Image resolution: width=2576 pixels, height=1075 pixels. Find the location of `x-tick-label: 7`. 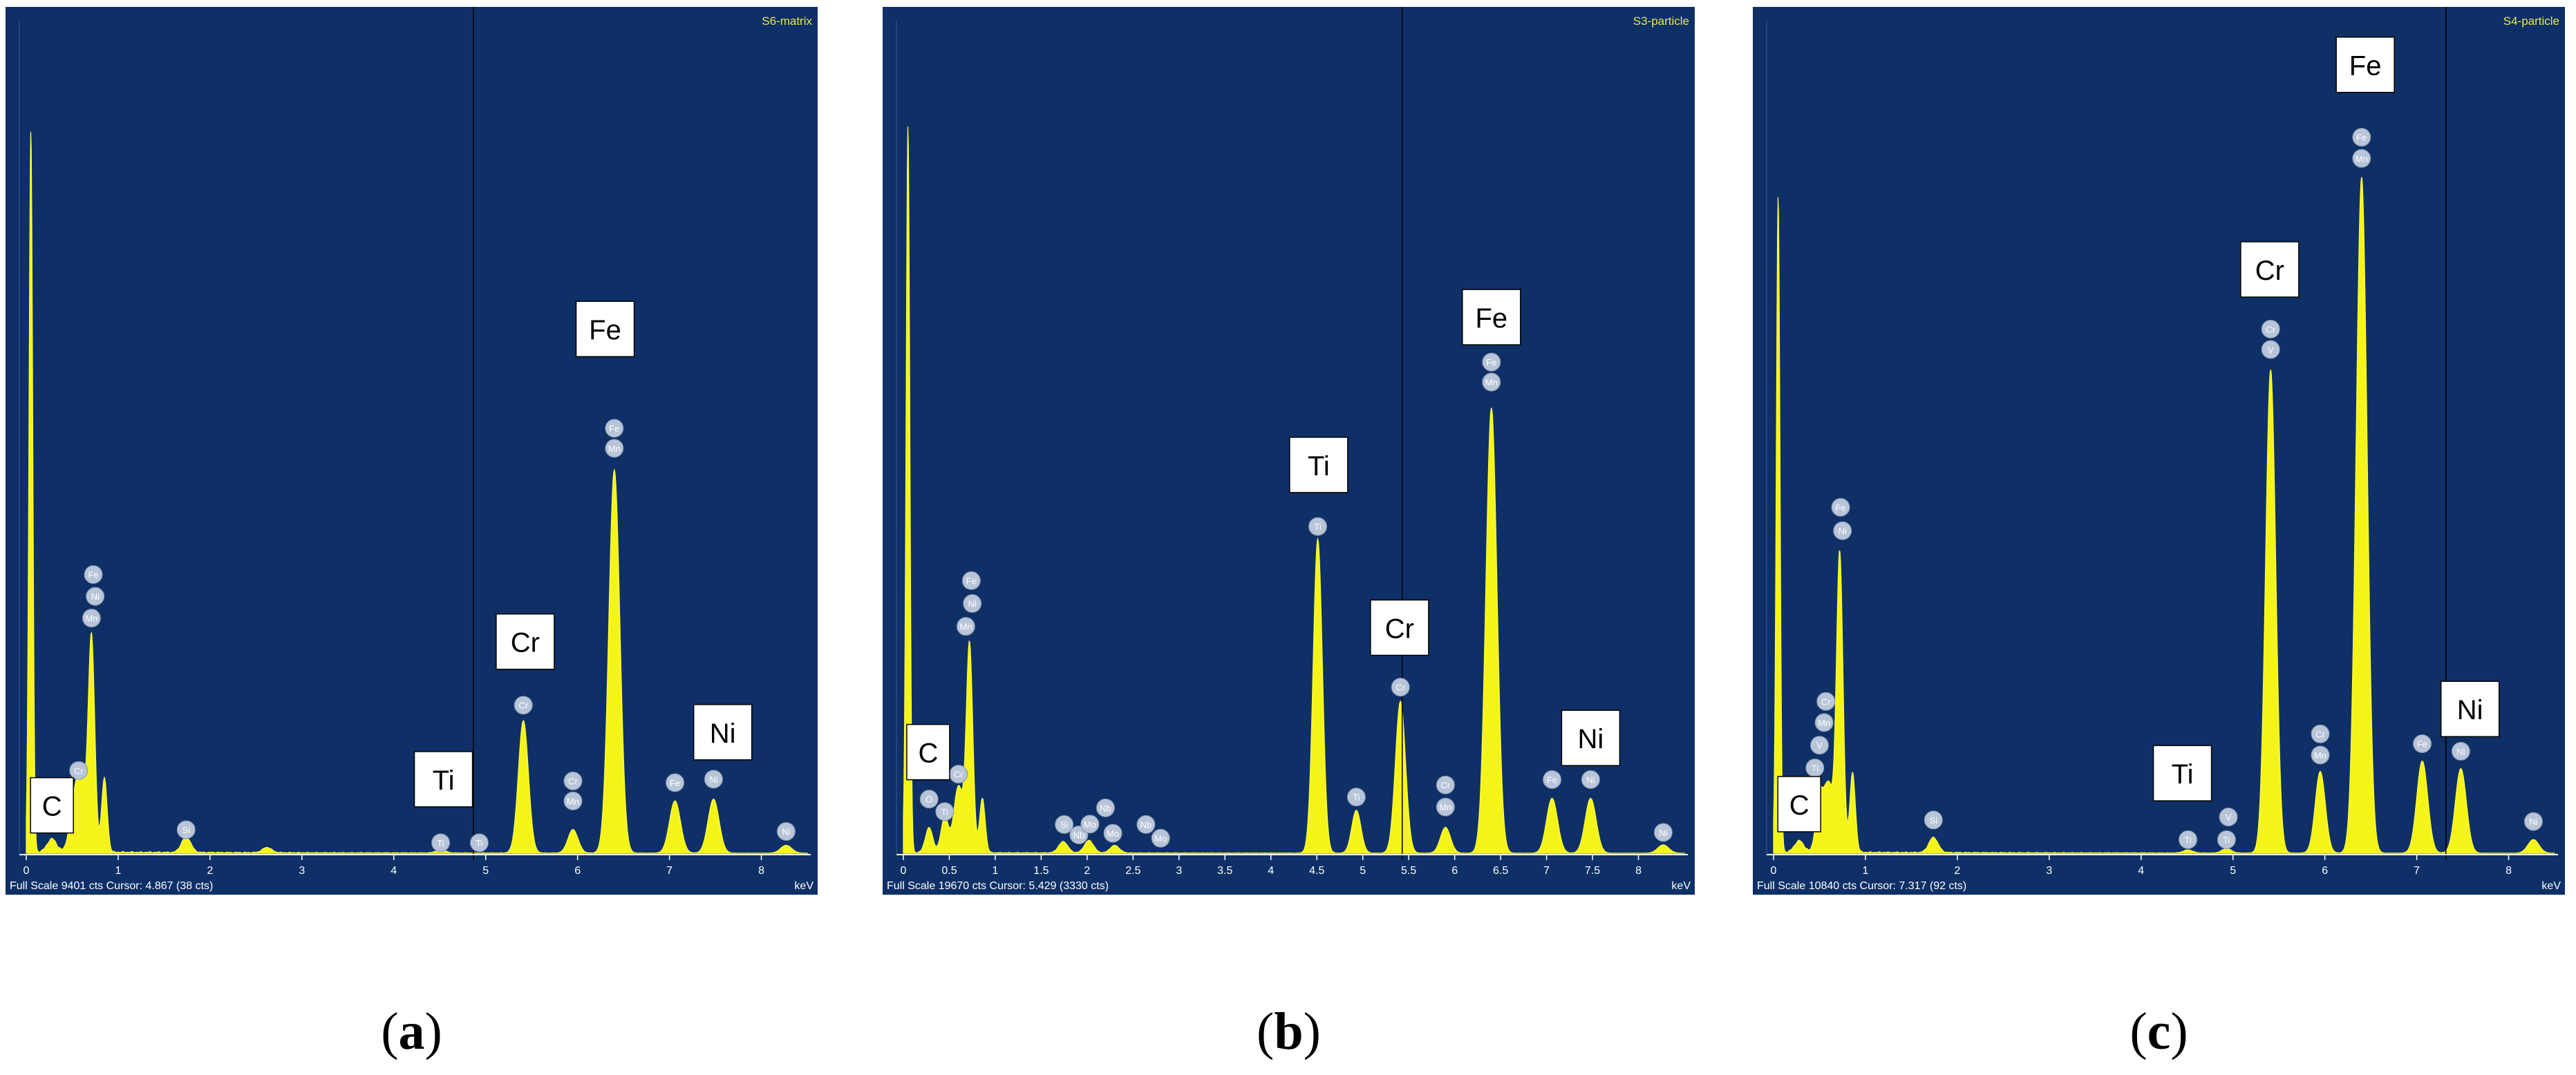

x-tick-label: 7 is located at coordinates (2417, 871).